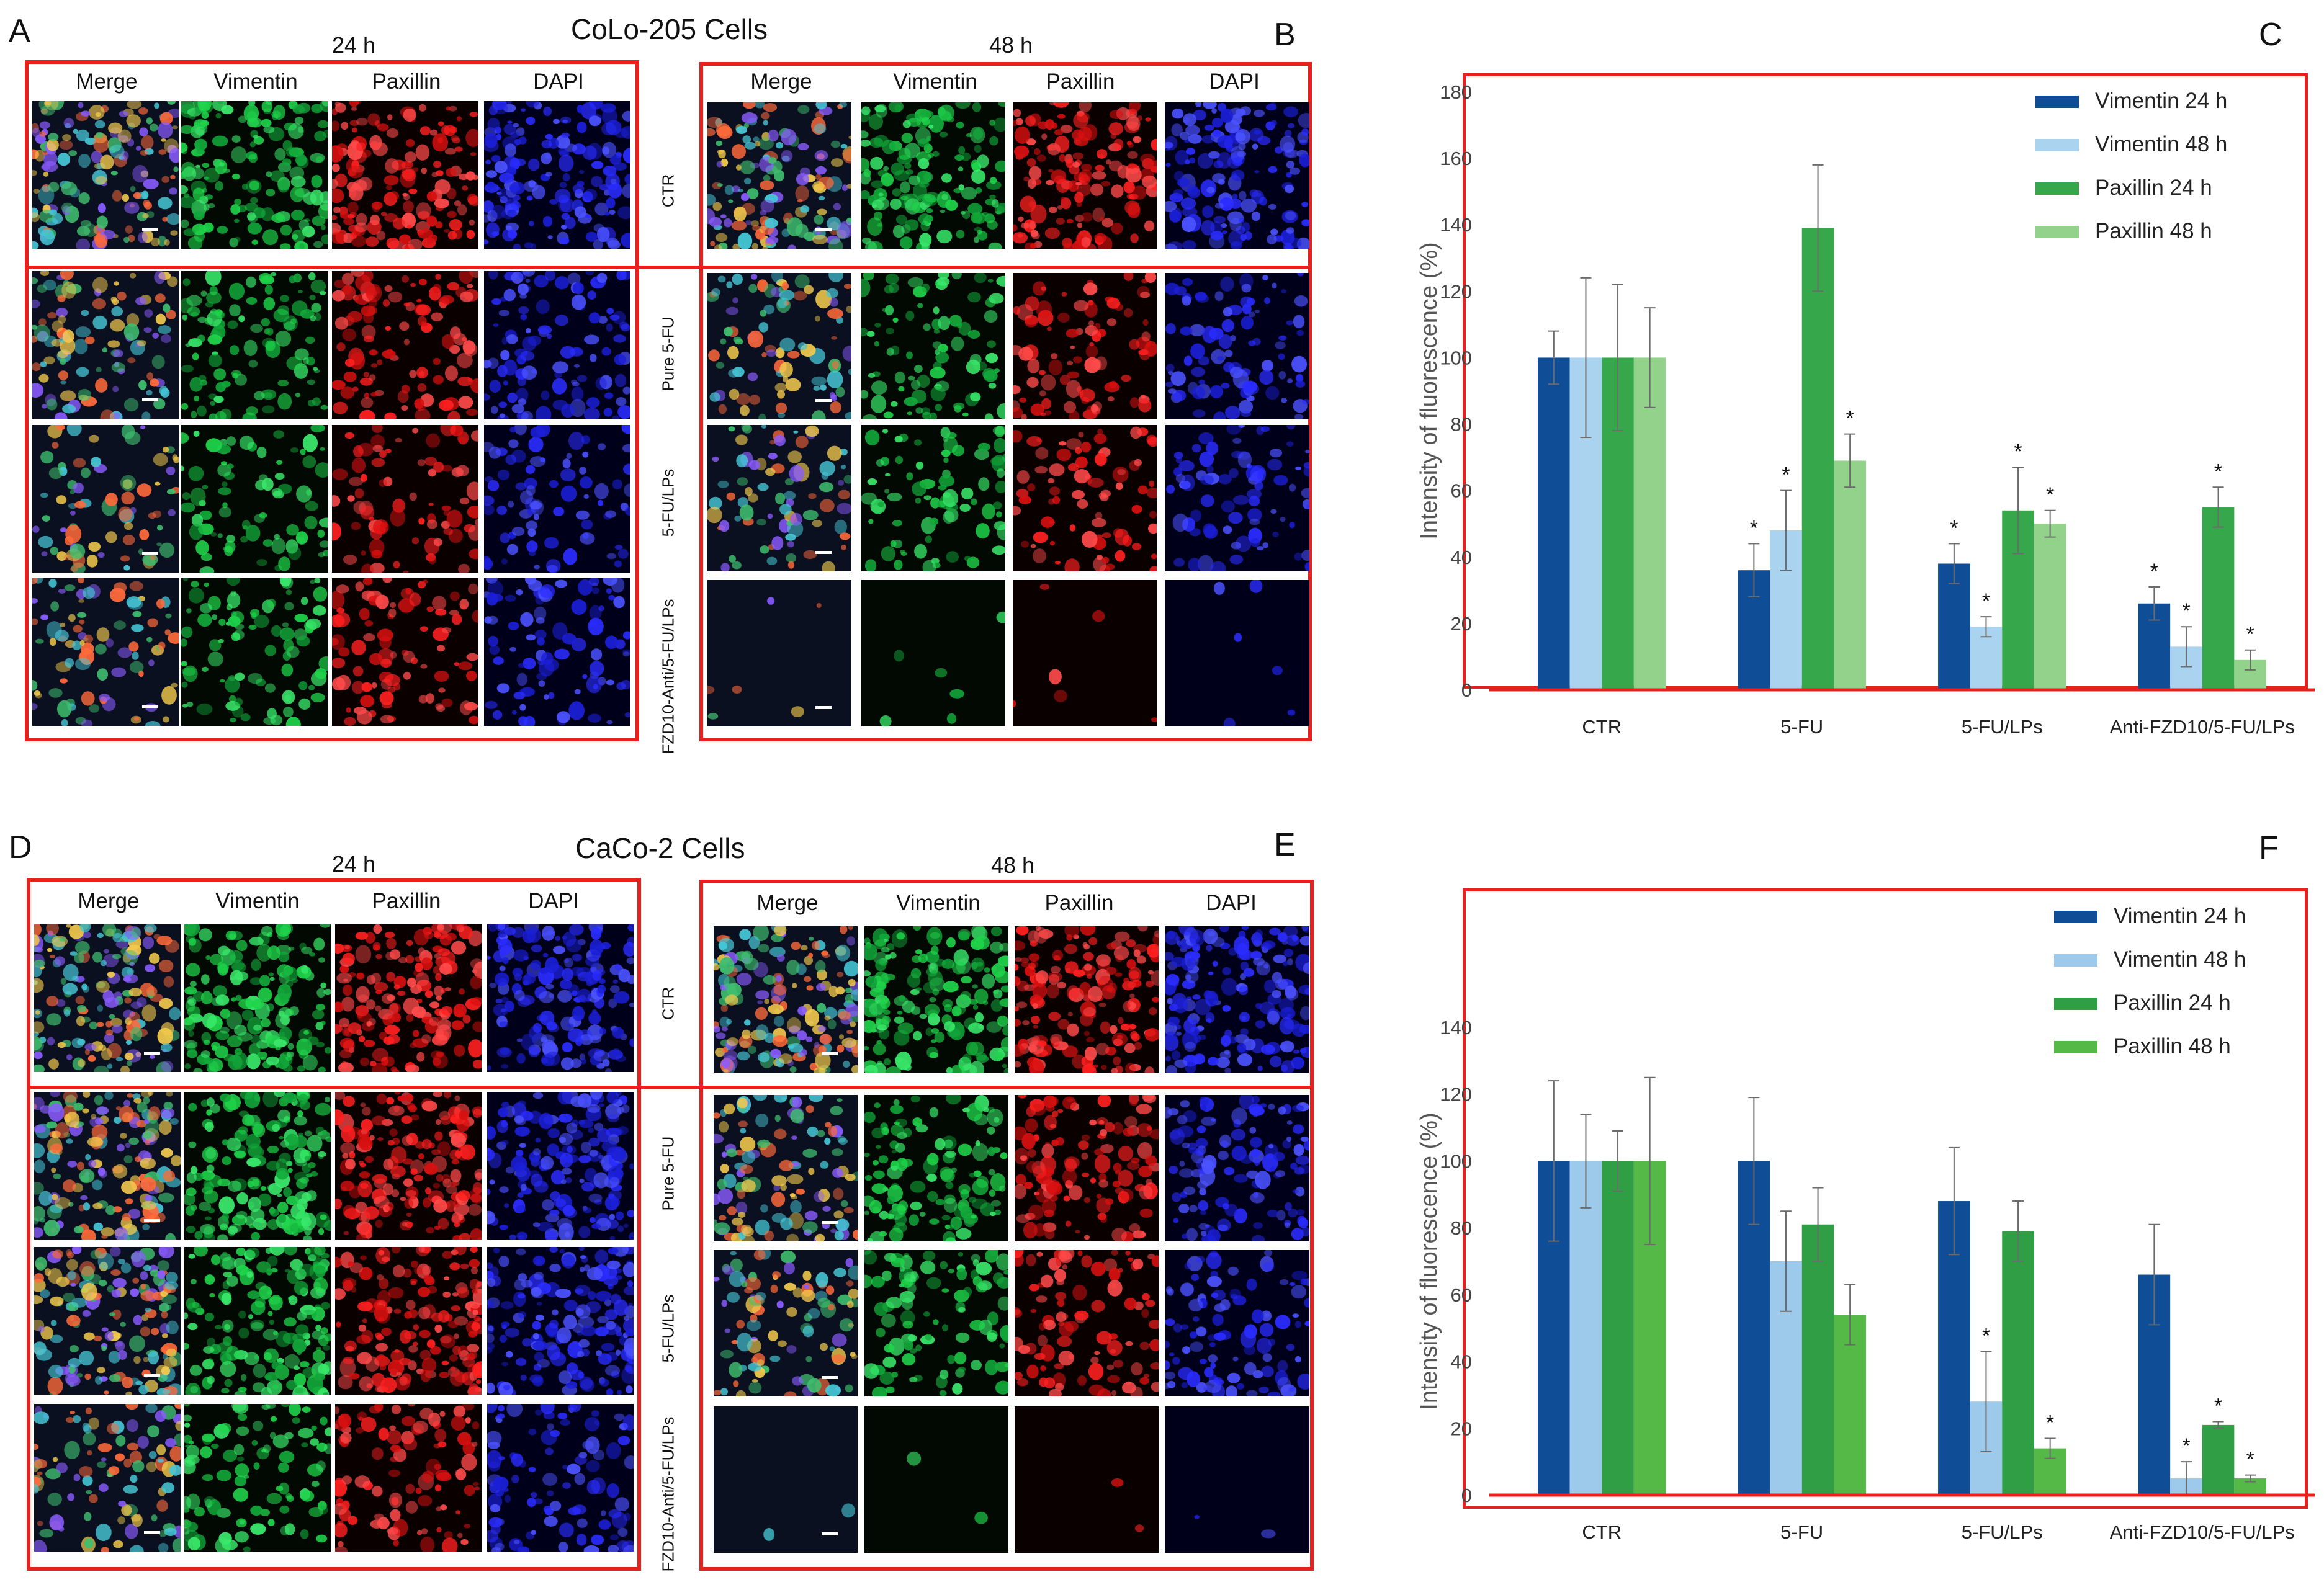  Describe the element at coordinates (1886, 381) in the screenshot. I see `panel-c-frame` at that location.